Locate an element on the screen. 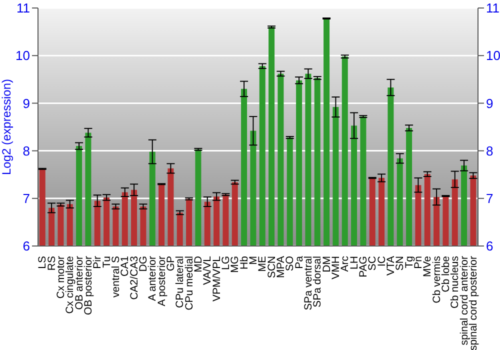 This screenshot has height=350, width=500. y2-tick-label: 6 is located at coordinates (490, 246).